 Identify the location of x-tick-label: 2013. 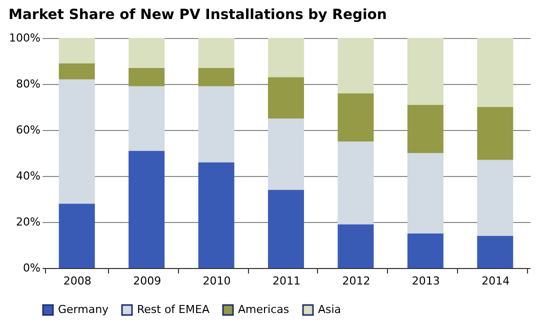
(426, 281).